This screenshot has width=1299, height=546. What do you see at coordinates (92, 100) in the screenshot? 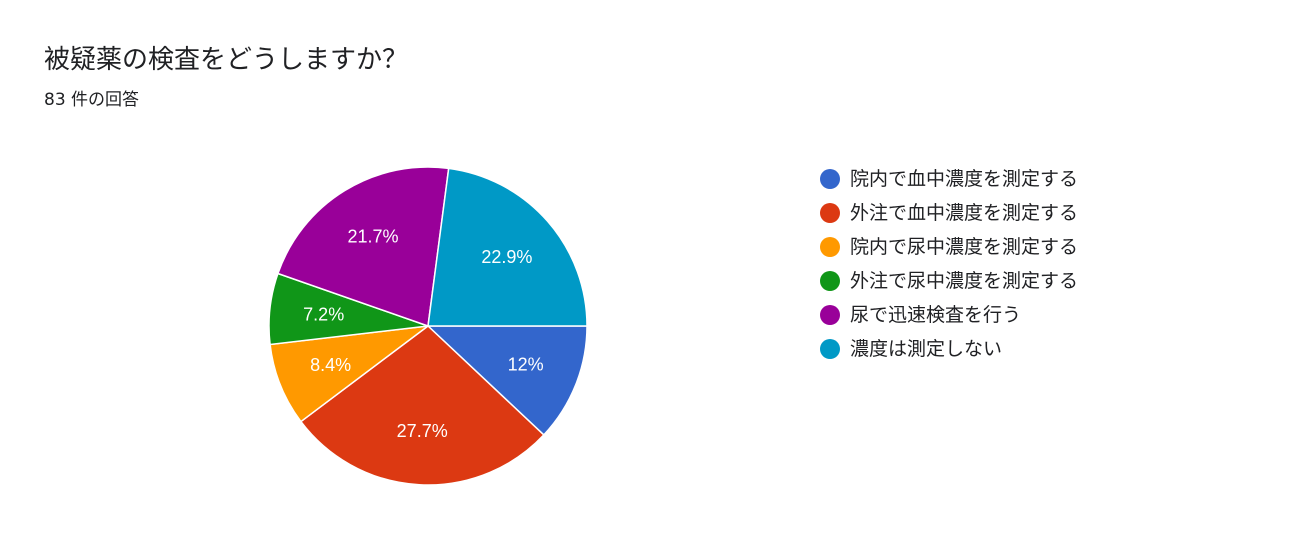
I see `response-count: 83 件の回答` at bounding box center [92, 100].